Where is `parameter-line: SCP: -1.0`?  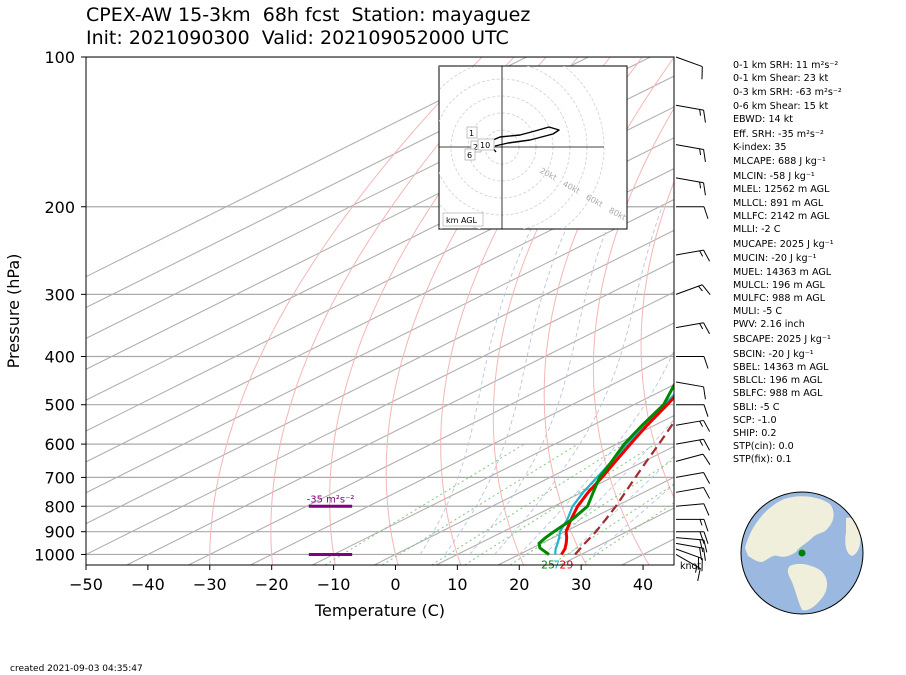
parameter-line: SCP: -1.0 is located at coordinates (755, 420).